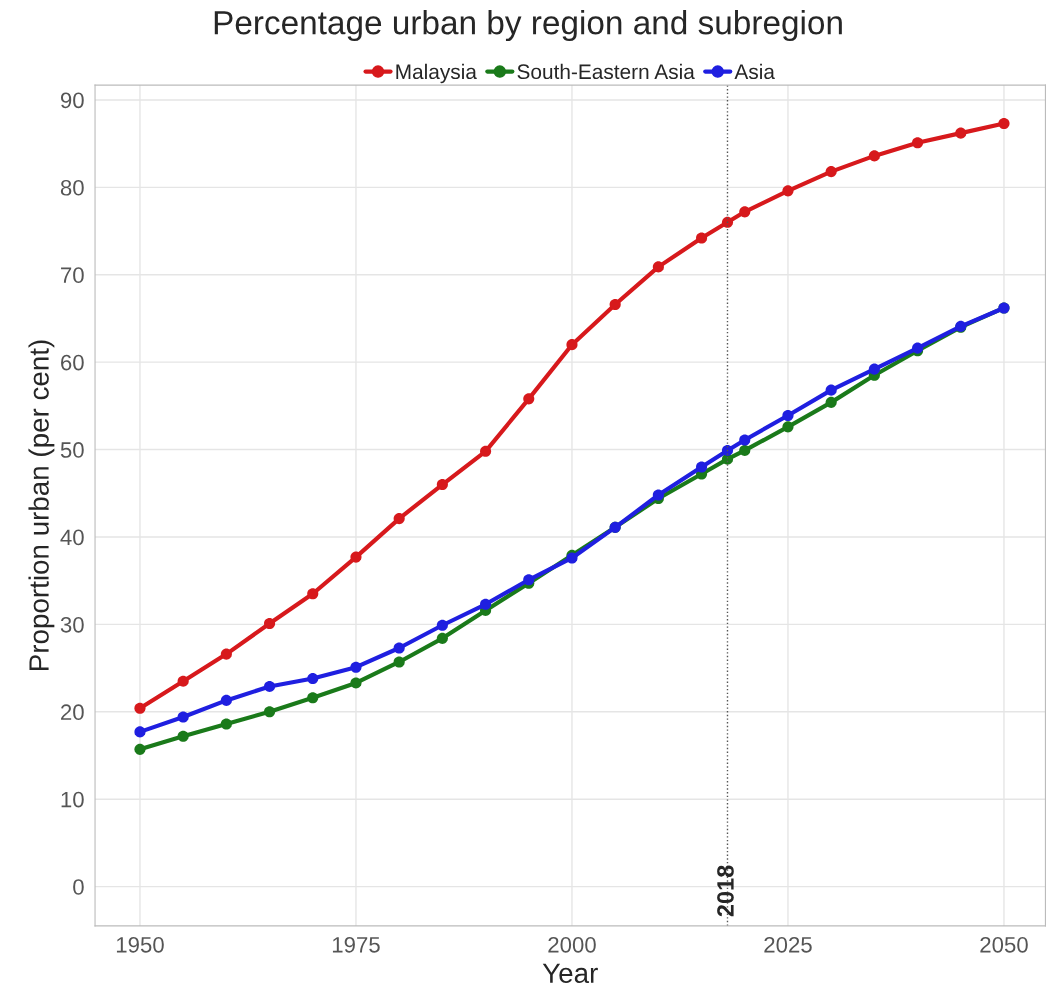 This screenshot has width=1056, height=1001. What do you see at coordinates (572, 944) in the screenshot?
I see `x-tick-label: 2000` at bounding box center [572, 944].